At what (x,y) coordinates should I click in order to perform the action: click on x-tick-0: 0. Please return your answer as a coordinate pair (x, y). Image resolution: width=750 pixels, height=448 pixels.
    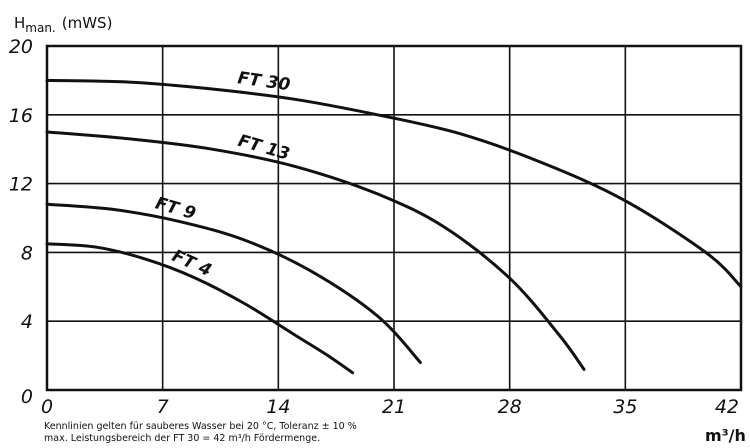
    Looking at the image, I should click on (47, 407).